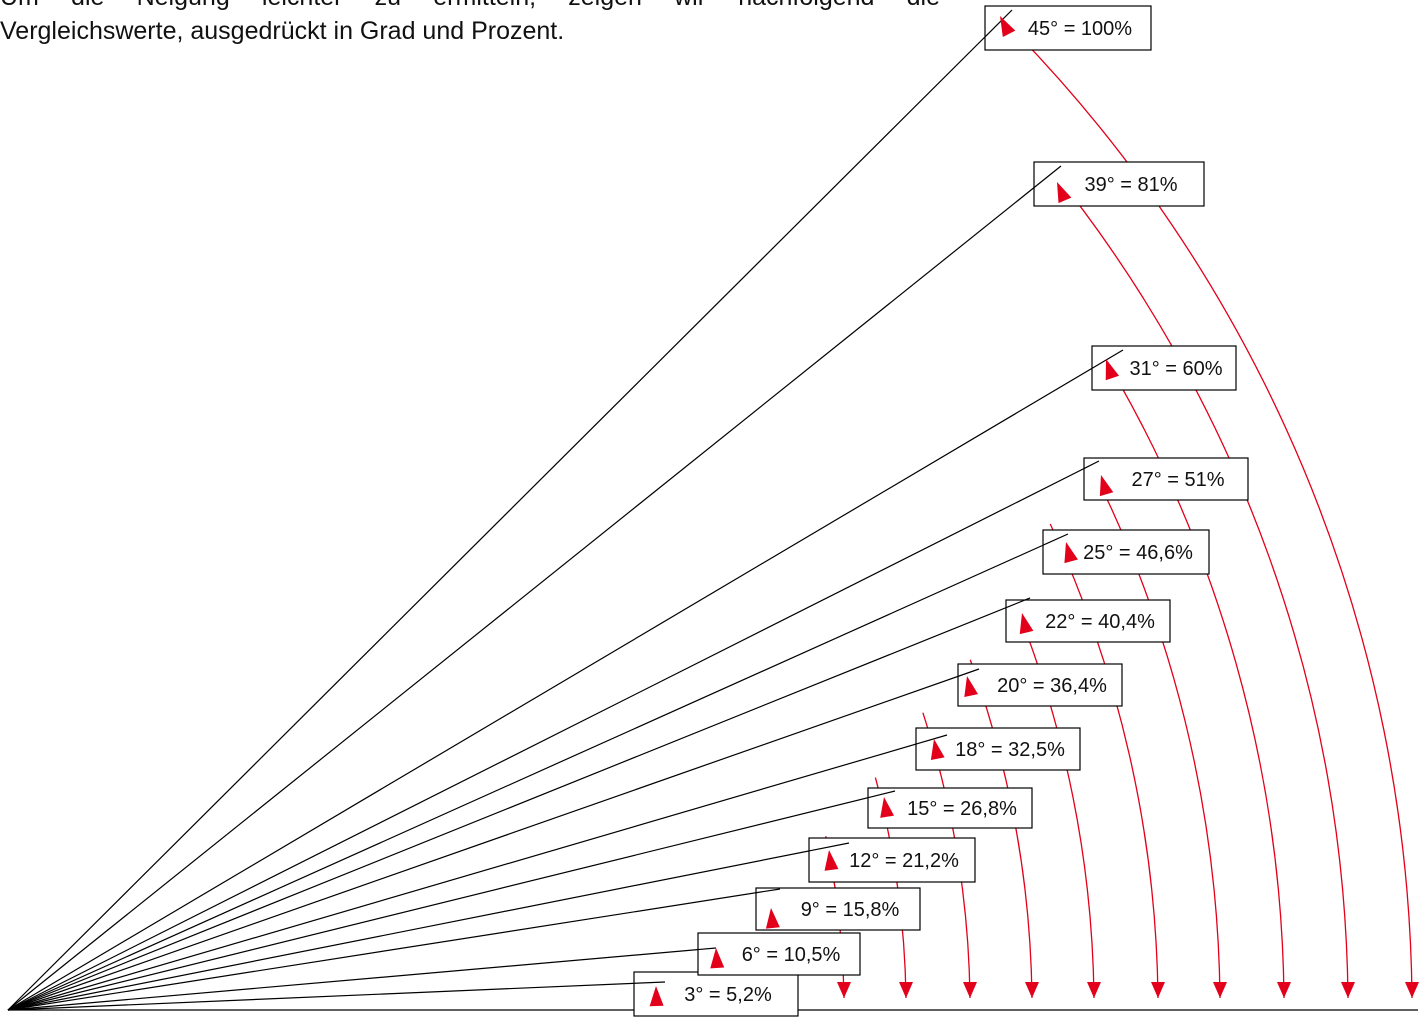 The height and width of the screenshot is (1017, 1424). I want to click on slope-label: 12° = 21,2%, so click(904, 861).